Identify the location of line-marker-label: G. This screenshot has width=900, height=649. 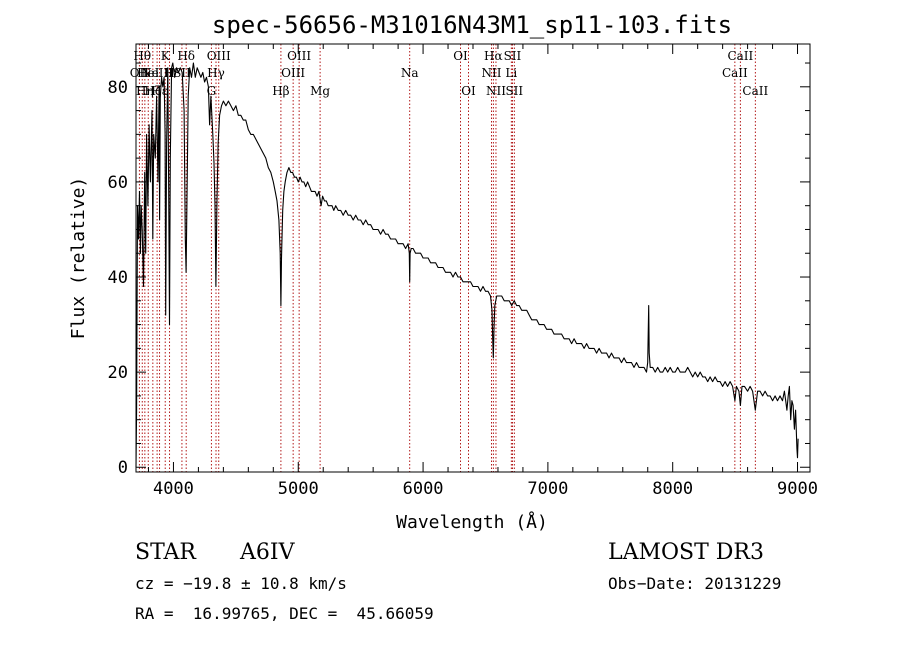
(212, 91).